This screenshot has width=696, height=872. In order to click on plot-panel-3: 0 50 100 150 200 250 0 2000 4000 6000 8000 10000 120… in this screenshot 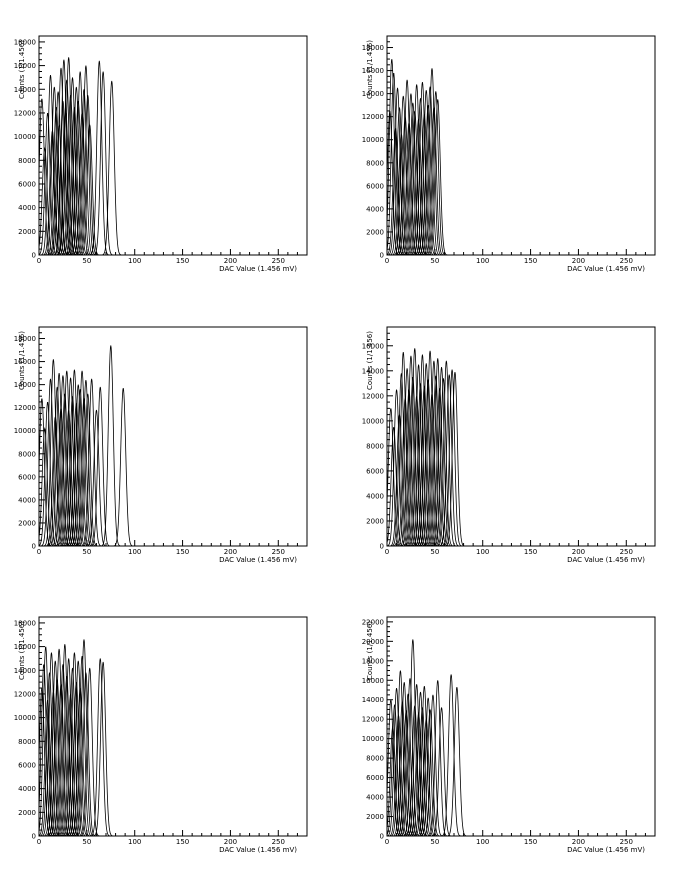, I will do `click(161, 445)`.